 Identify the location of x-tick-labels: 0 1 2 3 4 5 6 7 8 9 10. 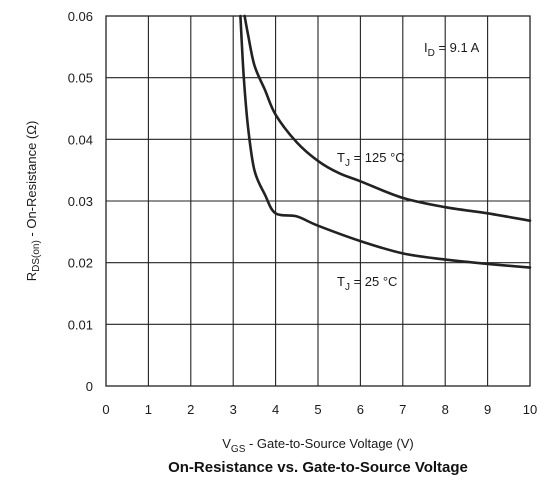
(319, 409).